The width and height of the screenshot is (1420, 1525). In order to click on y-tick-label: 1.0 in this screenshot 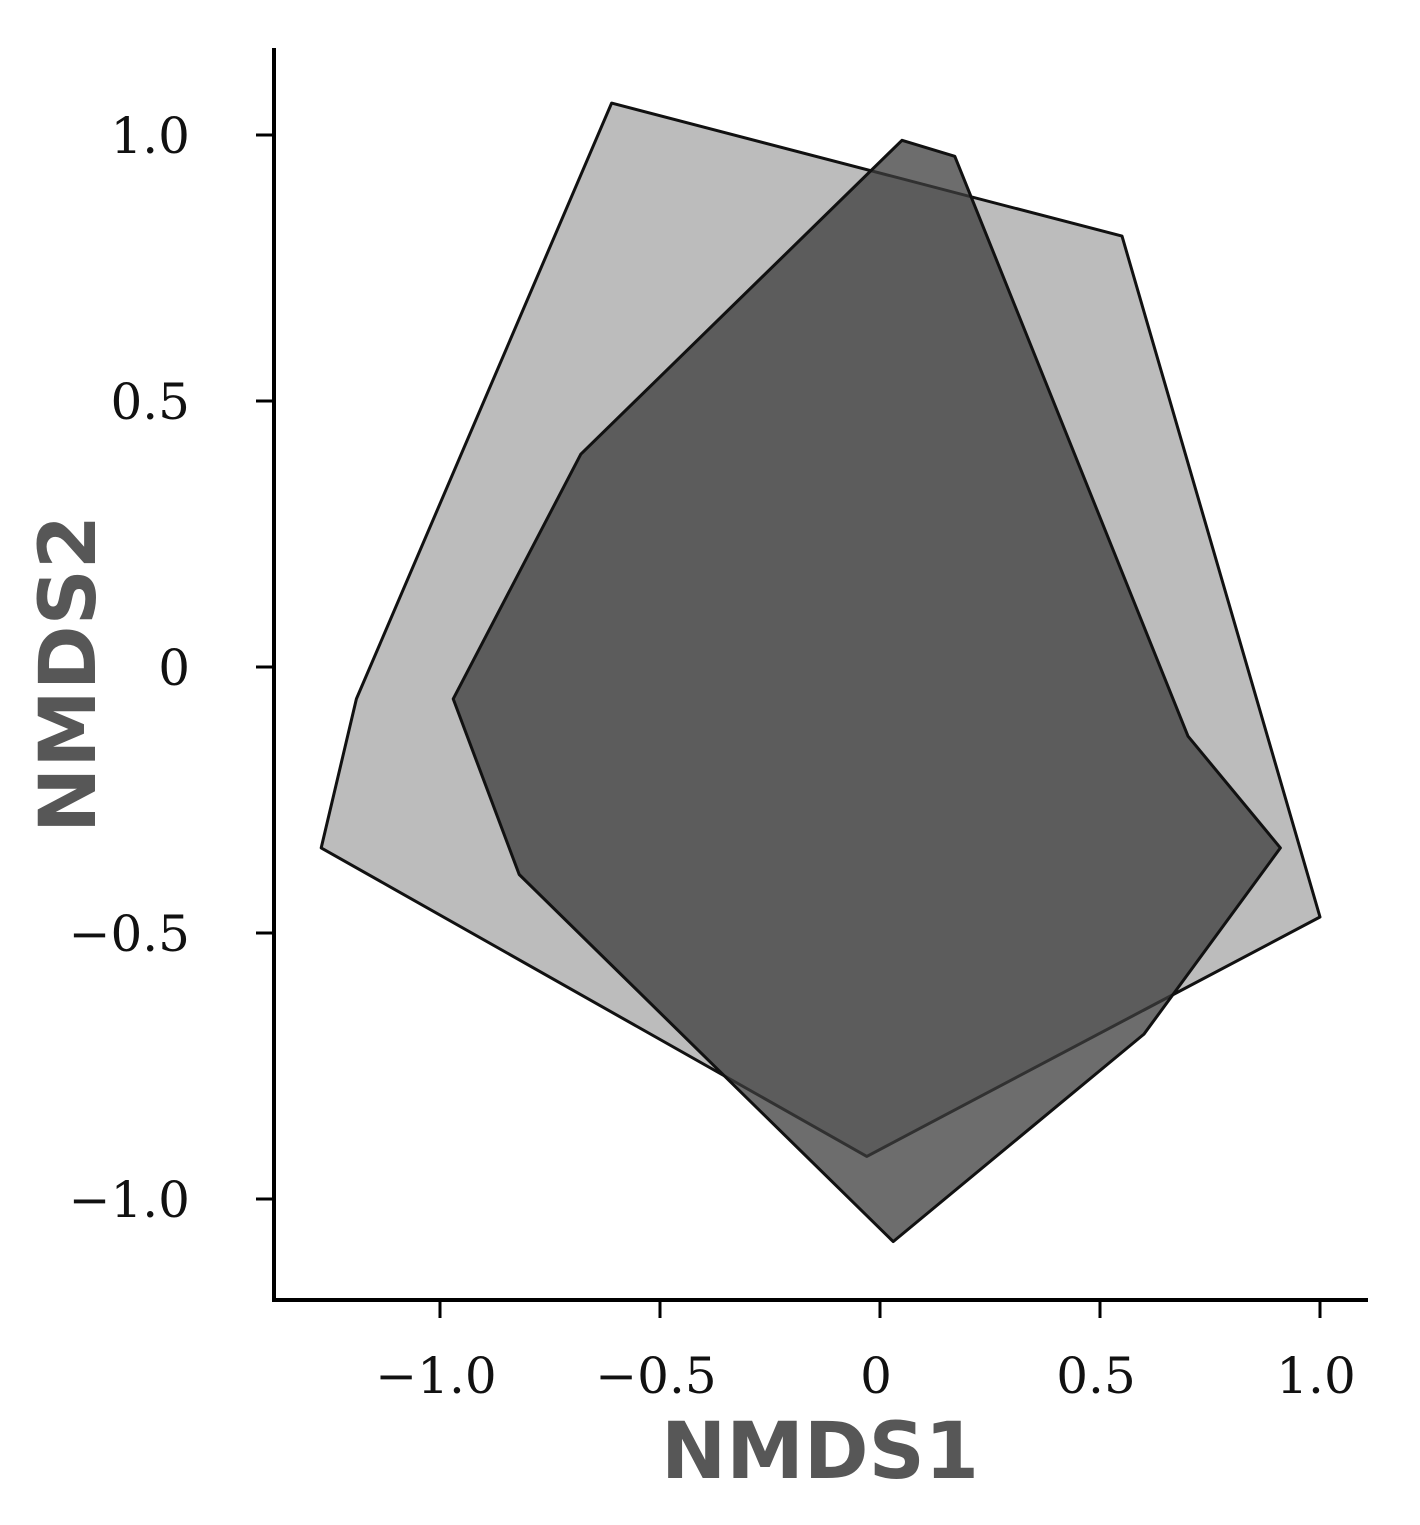, I will do `click(150, 136)`.